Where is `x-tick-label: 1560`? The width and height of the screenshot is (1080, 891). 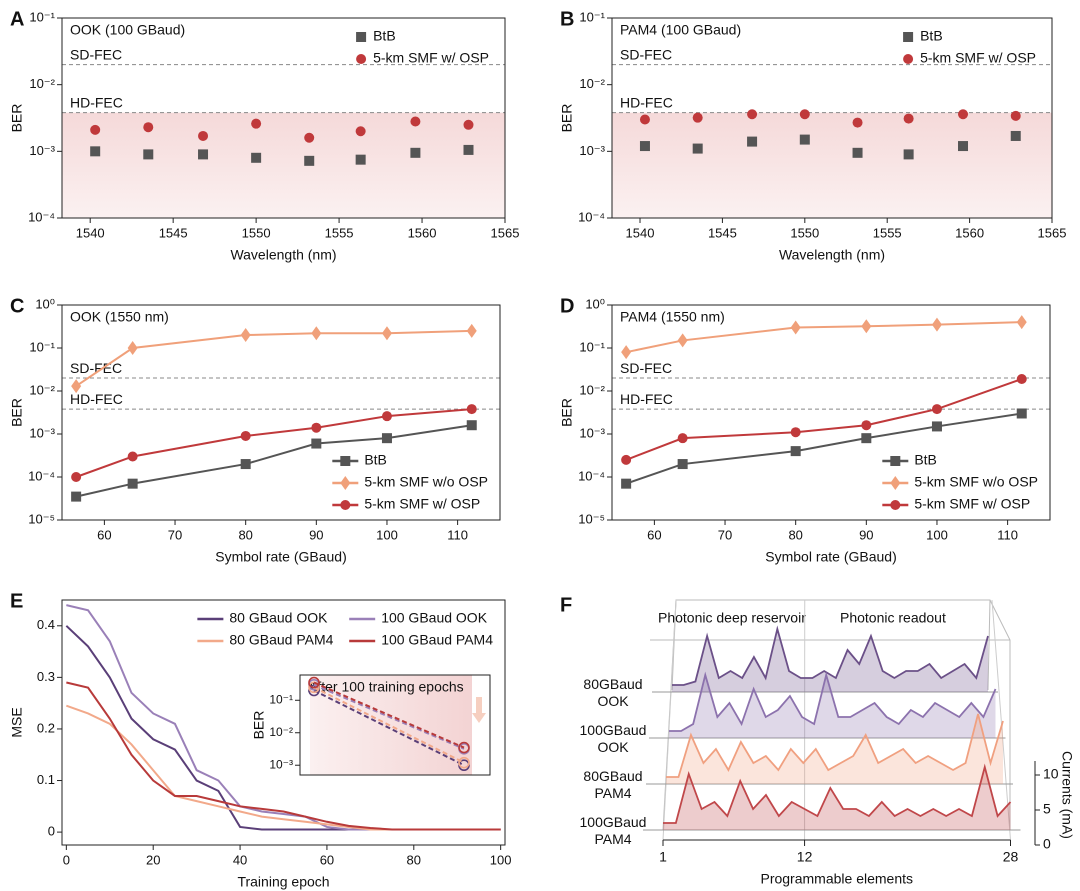
x-tick-label: 1560 is located at coordinates (422, 232).